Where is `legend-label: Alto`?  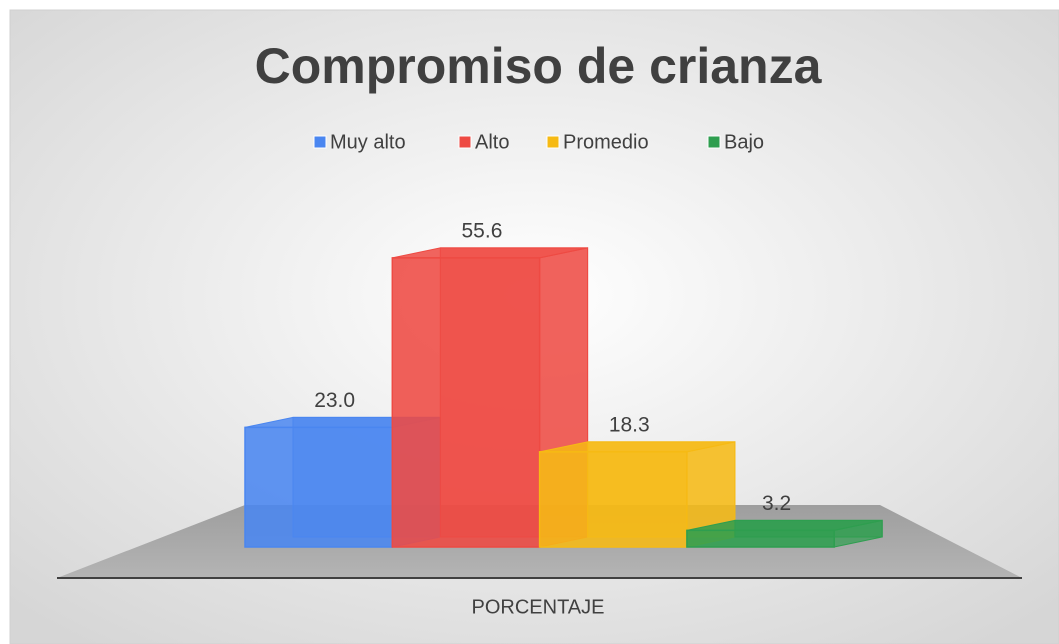
legend-label: Alto is located at coordinates (492, 142).